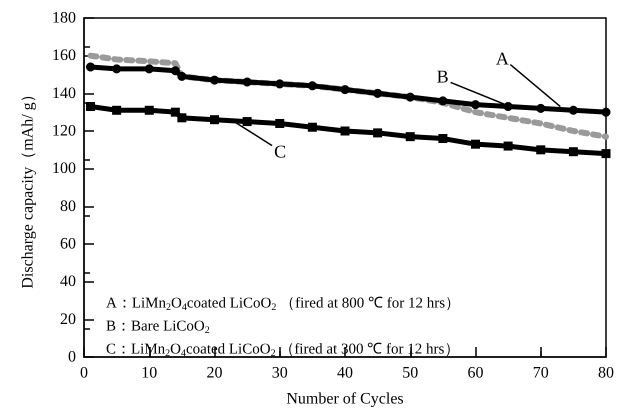  What do you see at coordinates (68, 319) in the screenshot?
I see `y-tick-label: 20` at bounding box center [68, 319].